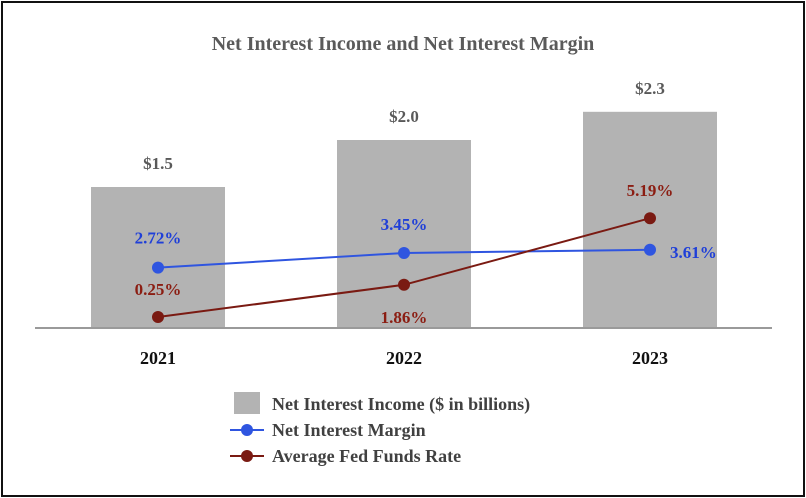 The height and width of the screenshot is (498, 806). Describe the element at coordinates (158, 257) in the screenshot. I see `bar-nii-2021` at that location.